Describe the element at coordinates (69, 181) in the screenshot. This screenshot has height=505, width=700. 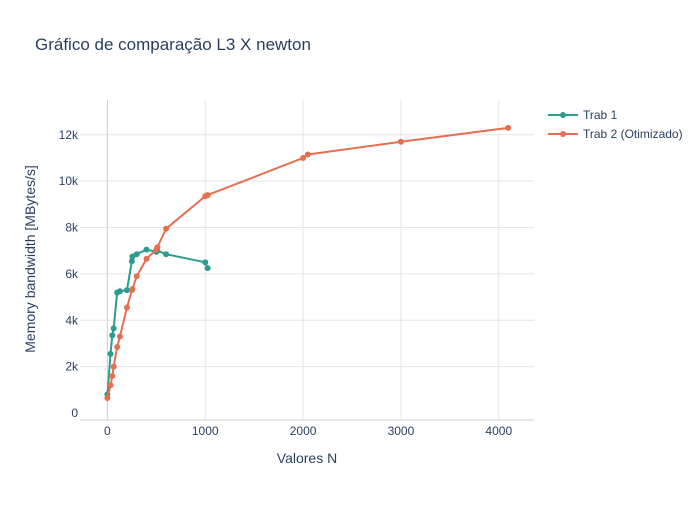
I see `y-tick-label: 10k` at that location.